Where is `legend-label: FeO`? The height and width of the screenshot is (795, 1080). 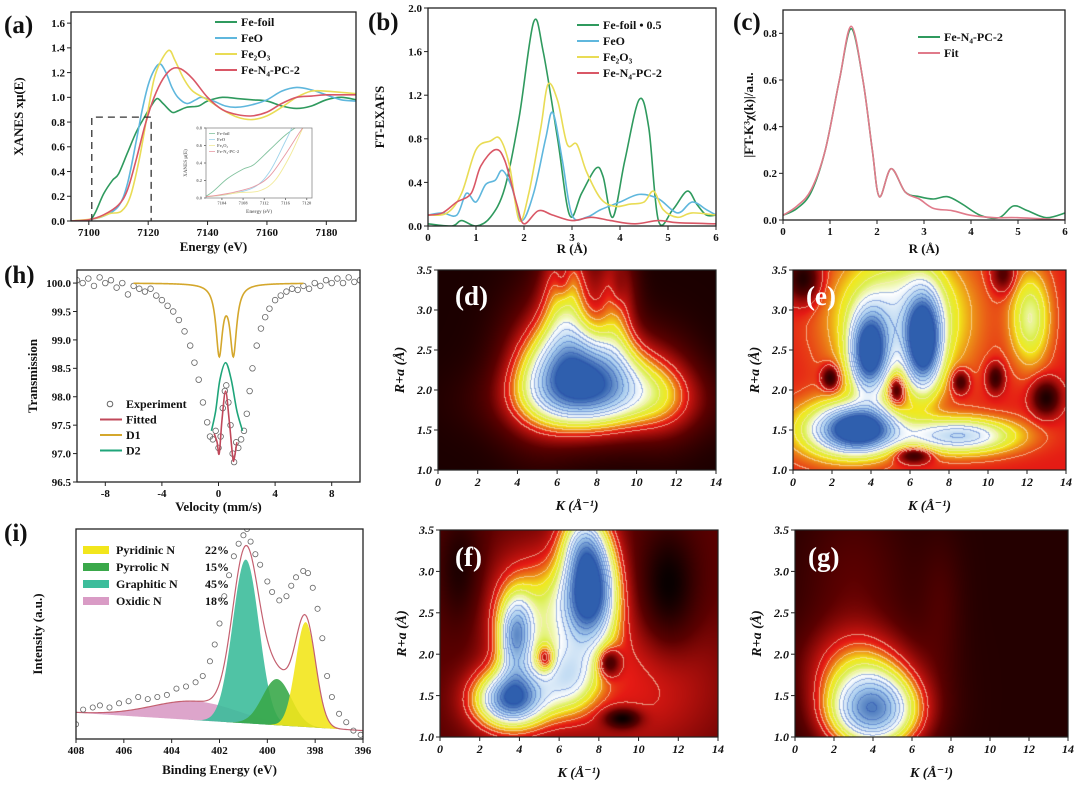
legend-label: FeO is located at coordinates (252, 38).